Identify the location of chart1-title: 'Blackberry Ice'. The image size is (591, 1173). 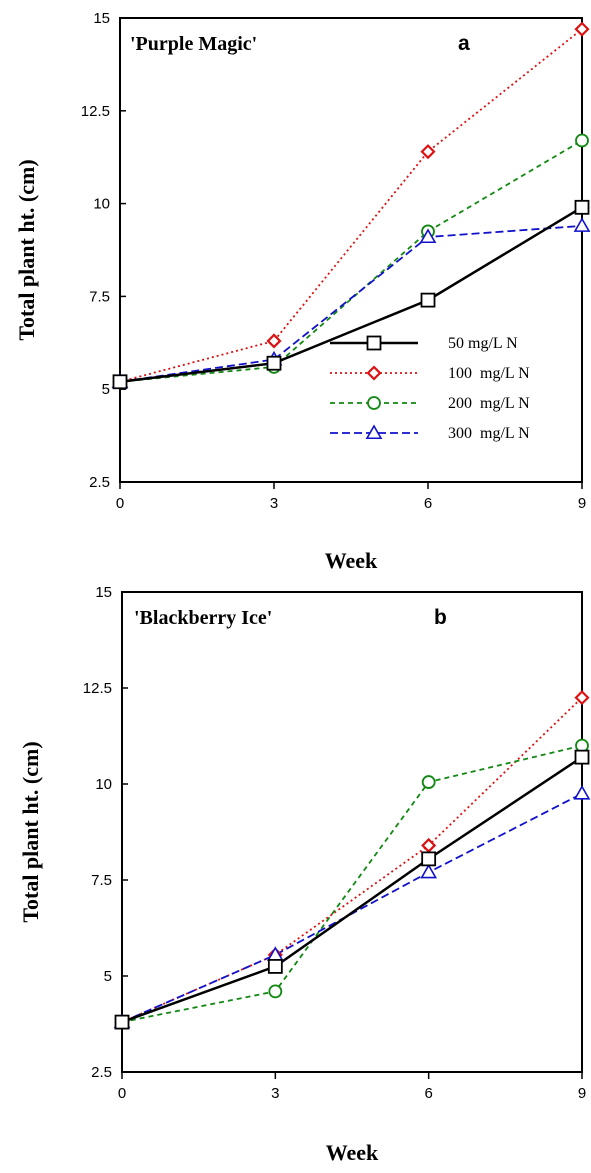
(203, 618).